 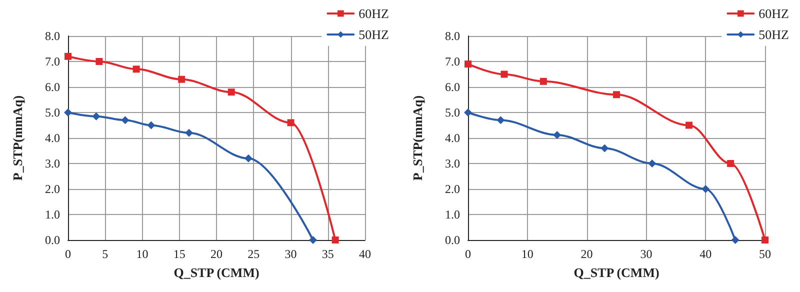 I want to click on x-tick-label: 50, so click(x=765, y=254).